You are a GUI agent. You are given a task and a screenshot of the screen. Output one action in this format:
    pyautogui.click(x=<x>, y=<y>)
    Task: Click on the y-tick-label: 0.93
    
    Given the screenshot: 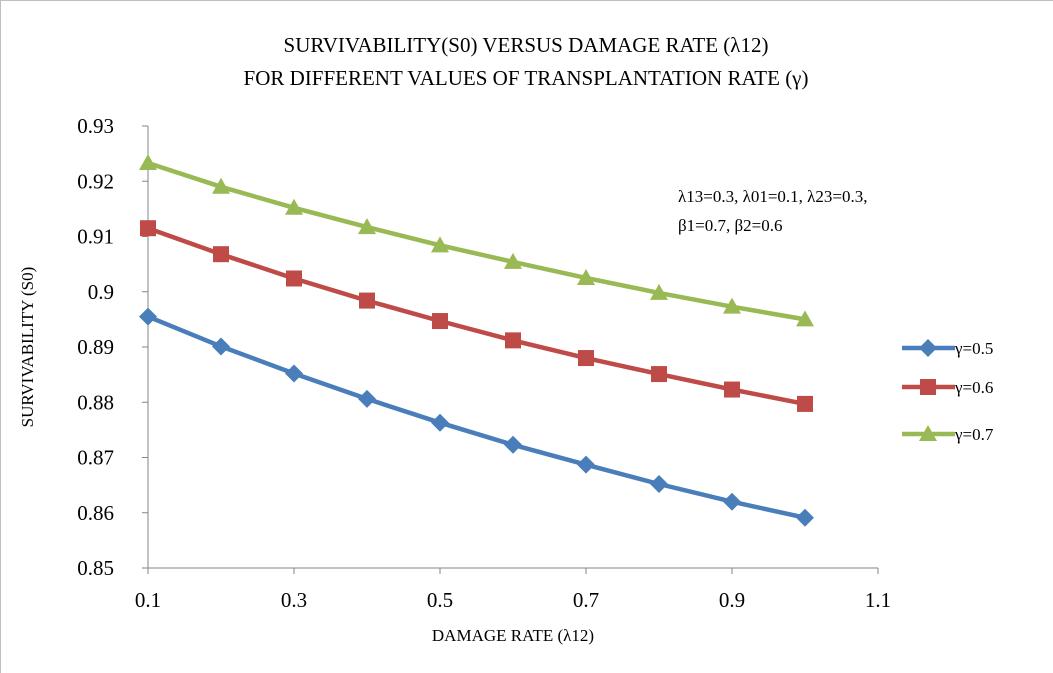 What is the action you would take?
    pyautogui.click(x=95, y=126)
    